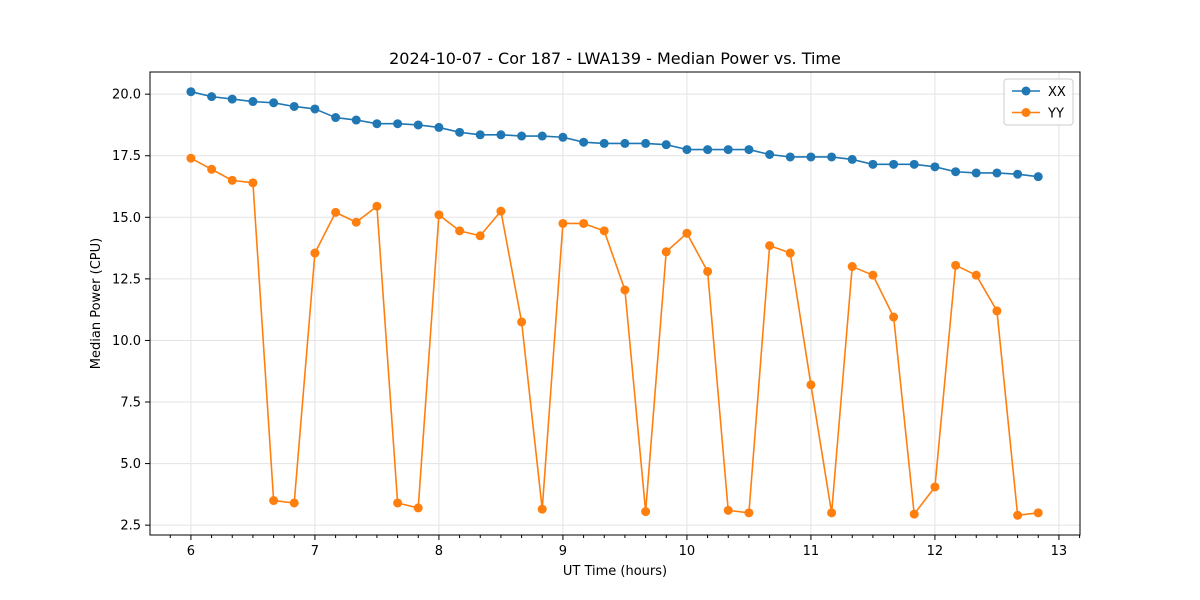  I want to click on x-tick-label: 10, so click(687, 551).